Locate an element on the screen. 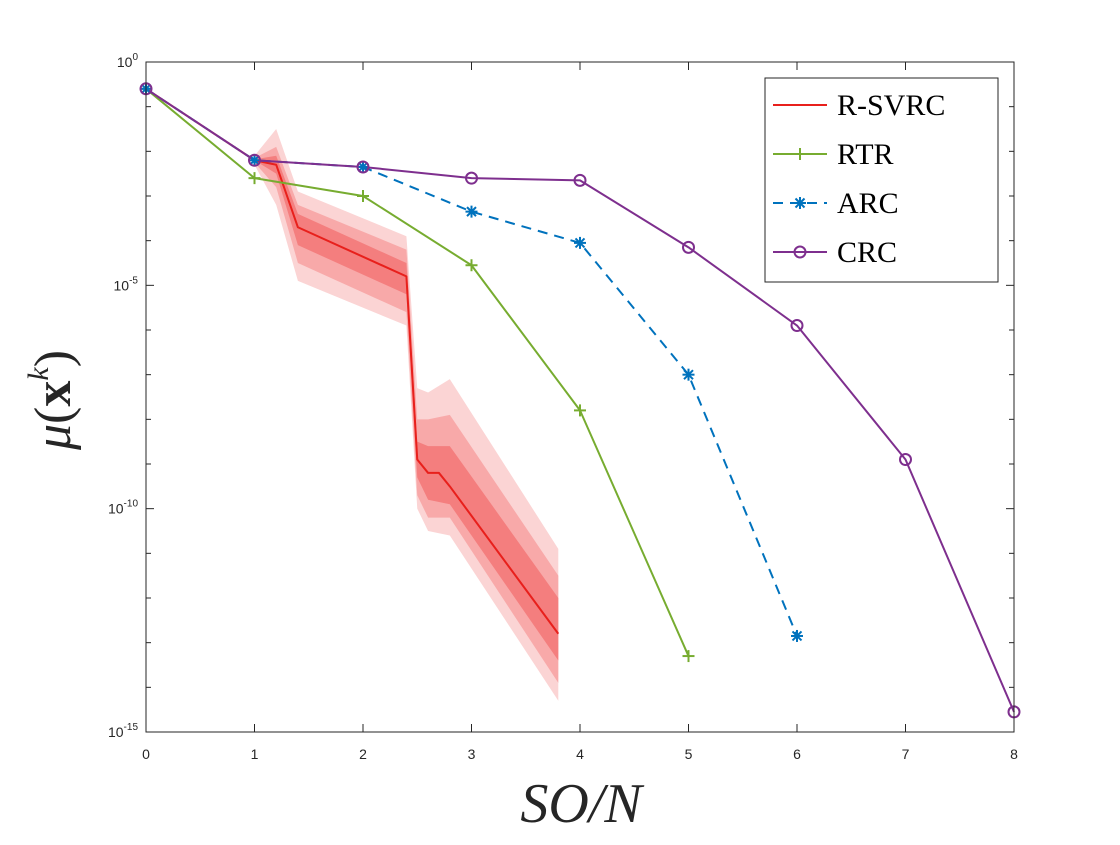  legend: R-SVRC RTR ARC CRC is located at coordinates (881, 180).